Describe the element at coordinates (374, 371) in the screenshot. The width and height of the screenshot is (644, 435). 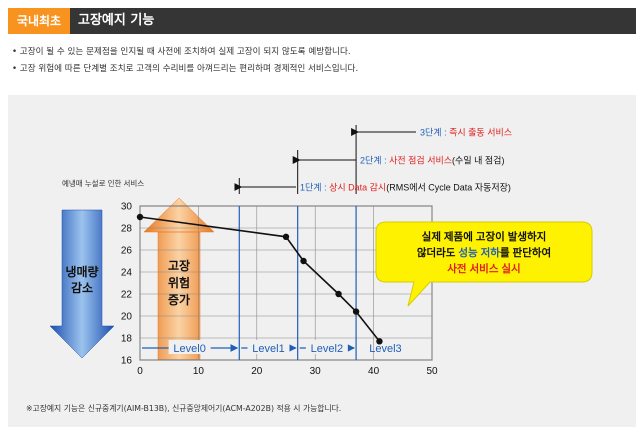
I see `x-tick-label: 40` at that location.